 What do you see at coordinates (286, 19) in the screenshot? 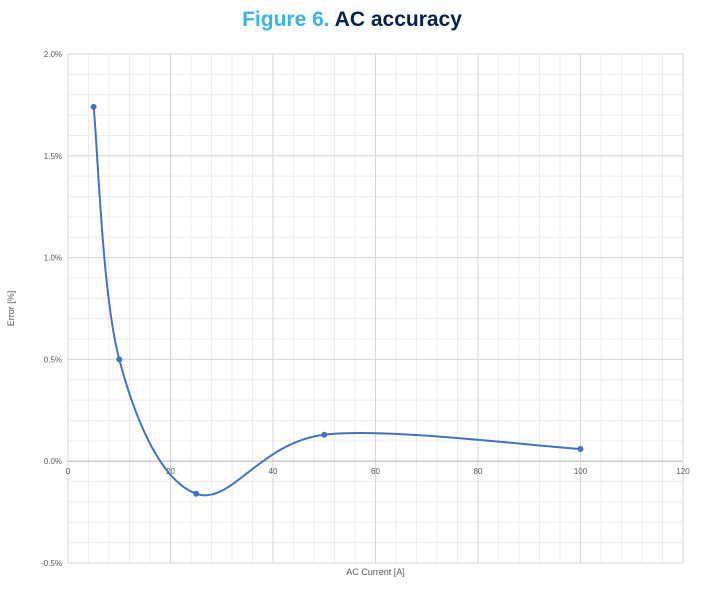
I see `figure-number: Figure 6.` at bounding box center [286, 19].